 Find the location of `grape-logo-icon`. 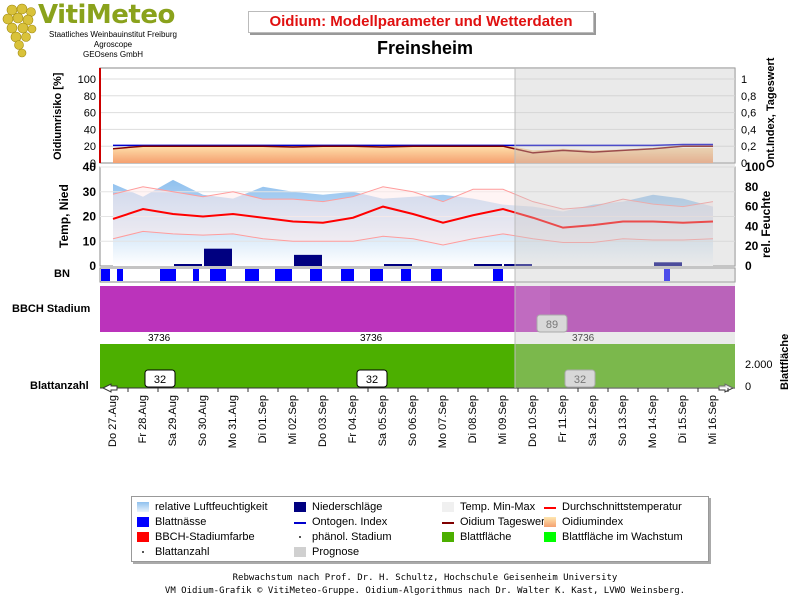

grape-logo-icon is located at coordinates (19, 30).